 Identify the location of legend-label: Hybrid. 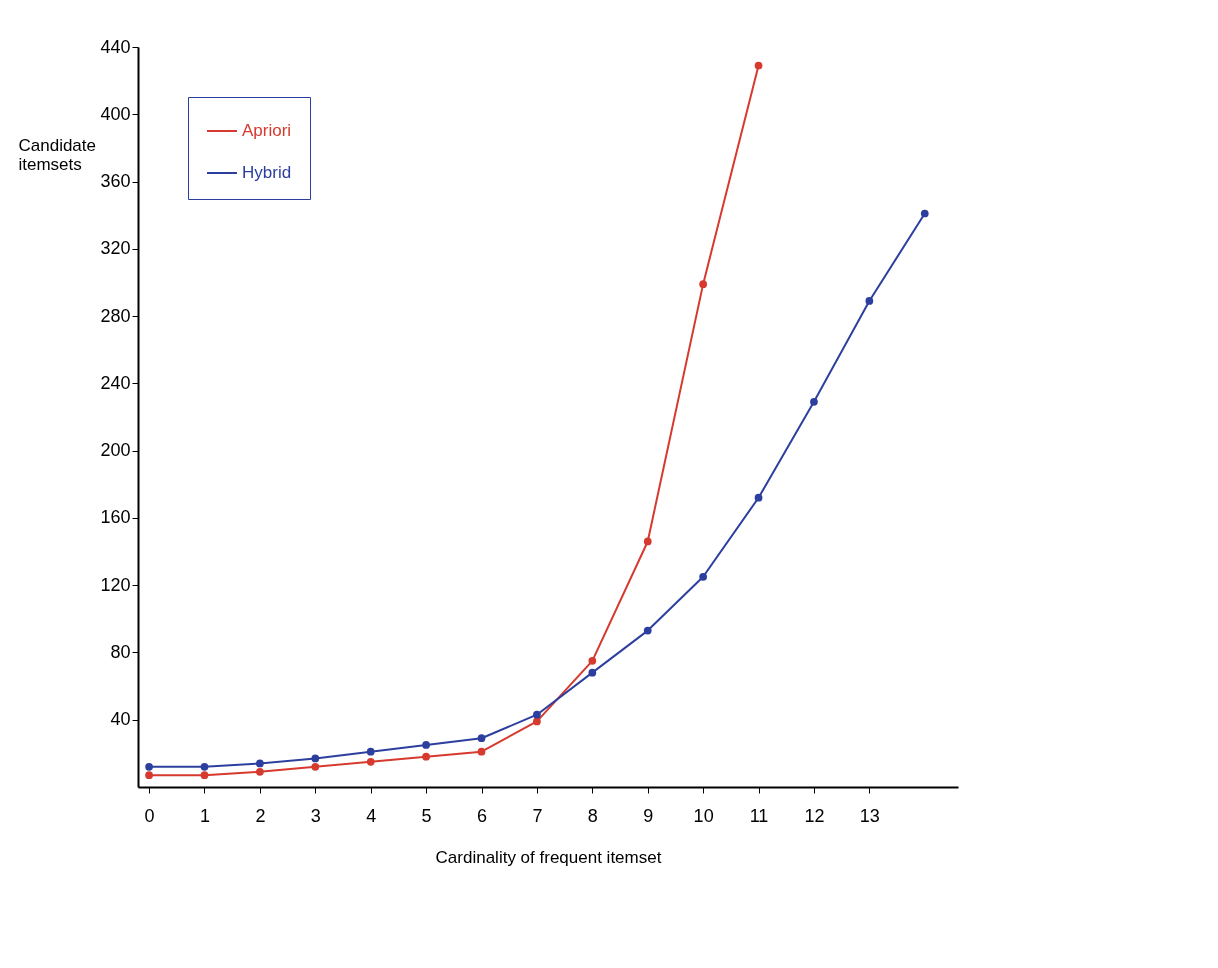
(267, 172).